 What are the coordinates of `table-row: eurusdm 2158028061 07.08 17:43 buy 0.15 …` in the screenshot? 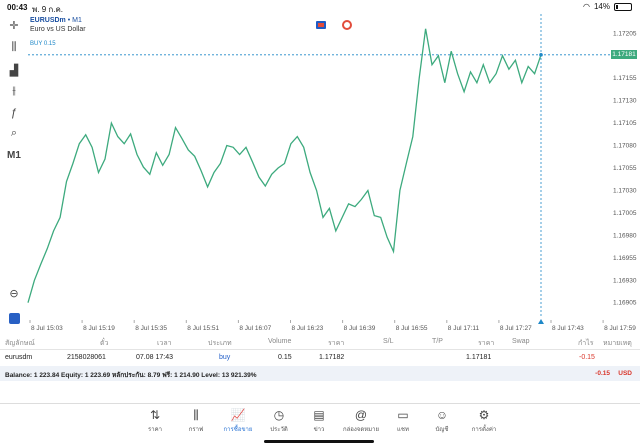 It's located at (320, 359).